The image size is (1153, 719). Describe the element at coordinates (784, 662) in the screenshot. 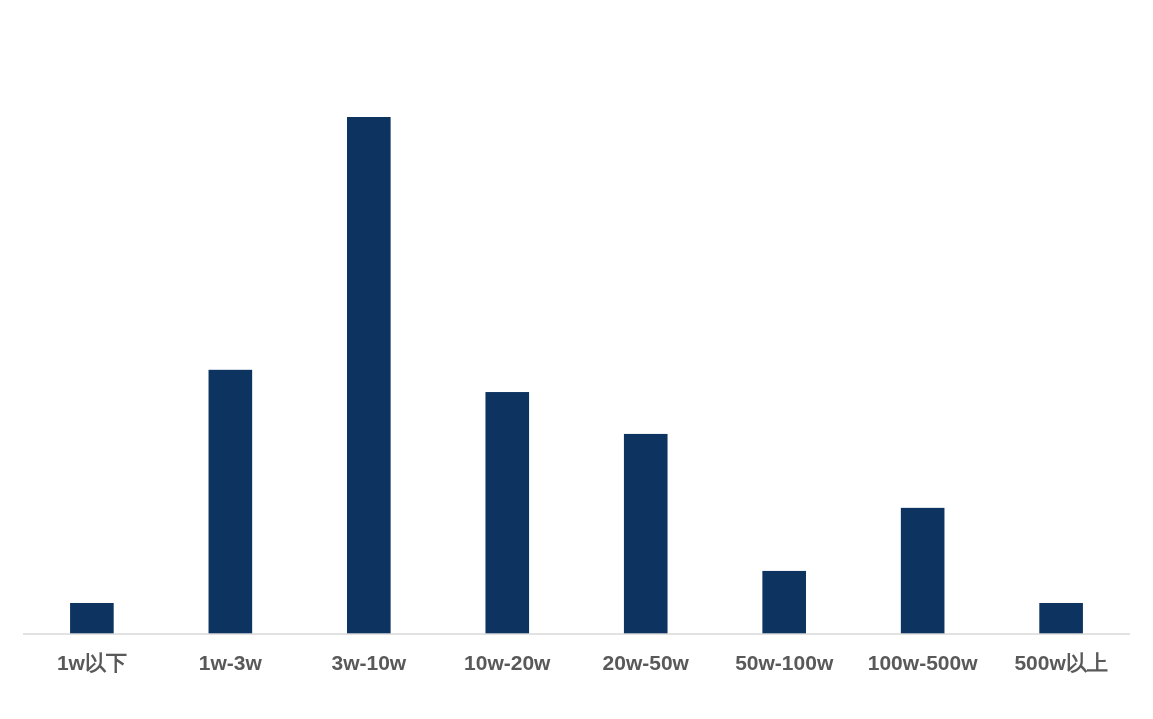

I see `x-tick-label: 50w-100w` at that location.